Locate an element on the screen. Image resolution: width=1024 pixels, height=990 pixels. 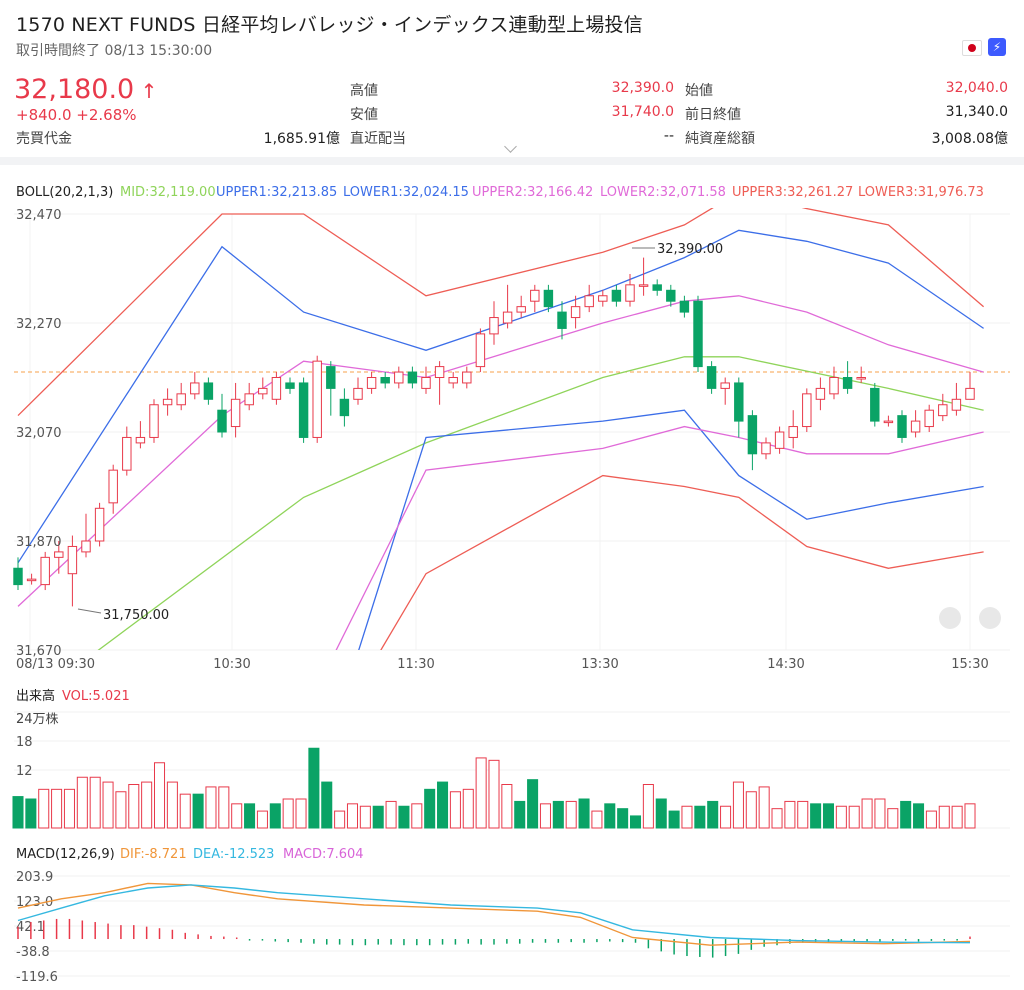
turnover-label: 売買代金 is located at coordinates (44, 139).